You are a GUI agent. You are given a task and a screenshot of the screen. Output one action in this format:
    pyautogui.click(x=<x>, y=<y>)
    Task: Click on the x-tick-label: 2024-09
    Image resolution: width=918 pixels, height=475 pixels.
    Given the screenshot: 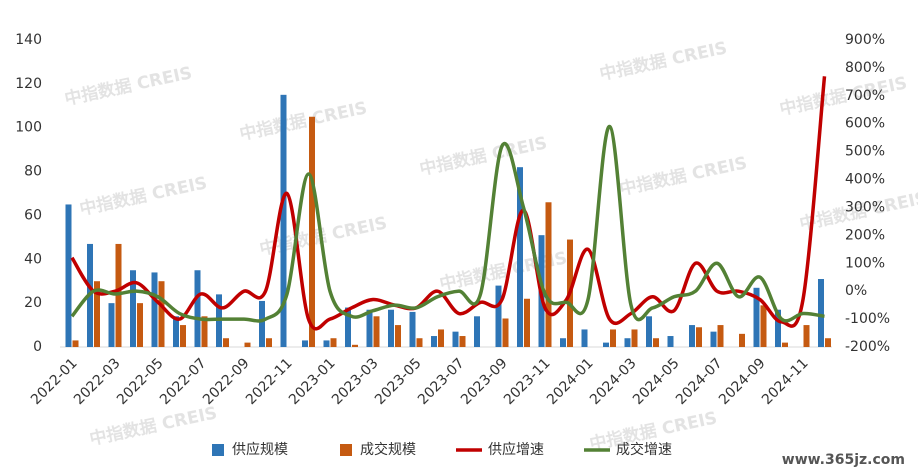 What is the action you would take?
    pyautogui.click(x=742, y=381)
    